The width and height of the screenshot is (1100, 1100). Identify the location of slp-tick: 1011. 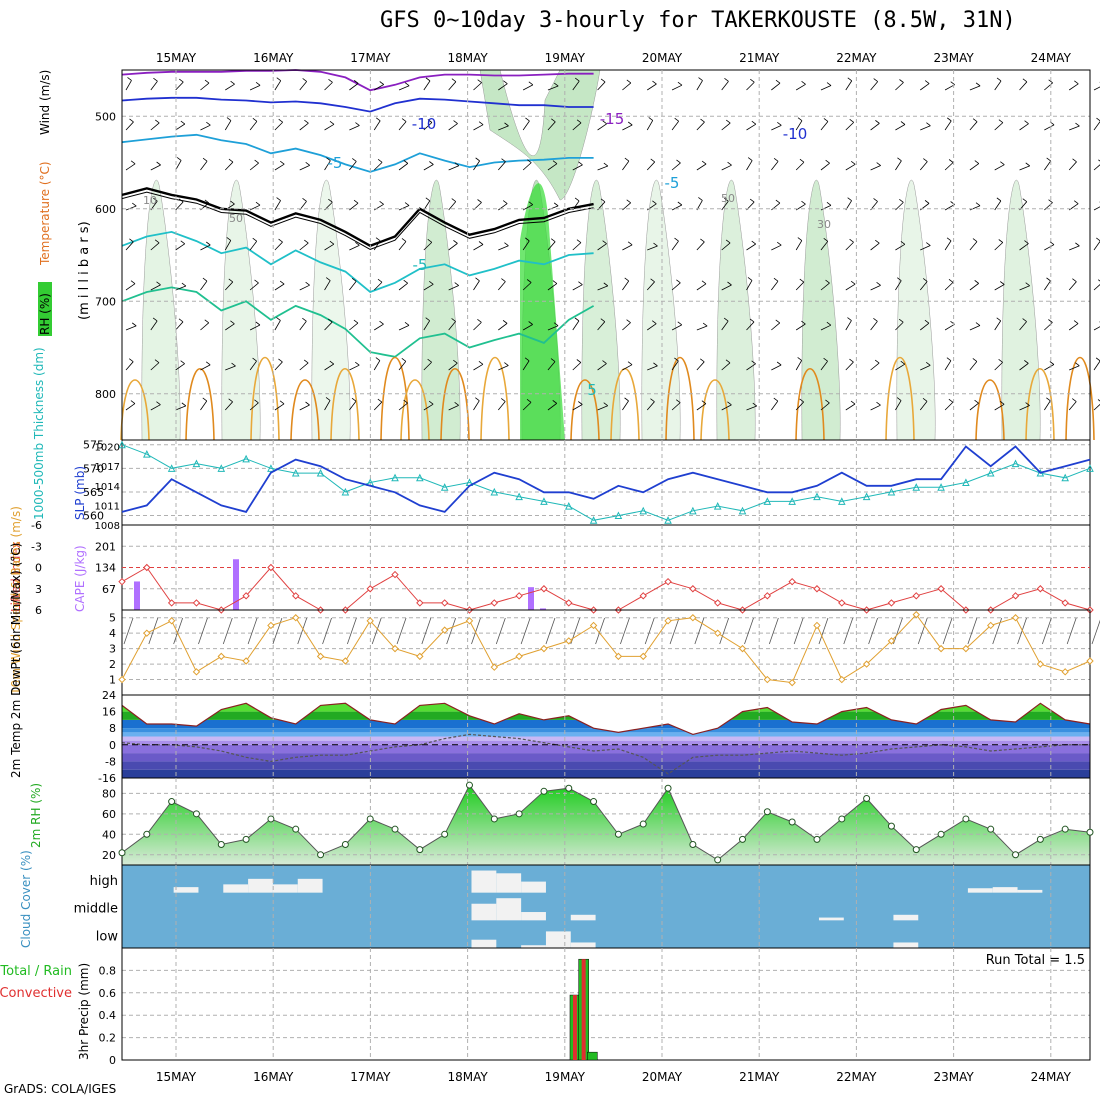
(107, 506).